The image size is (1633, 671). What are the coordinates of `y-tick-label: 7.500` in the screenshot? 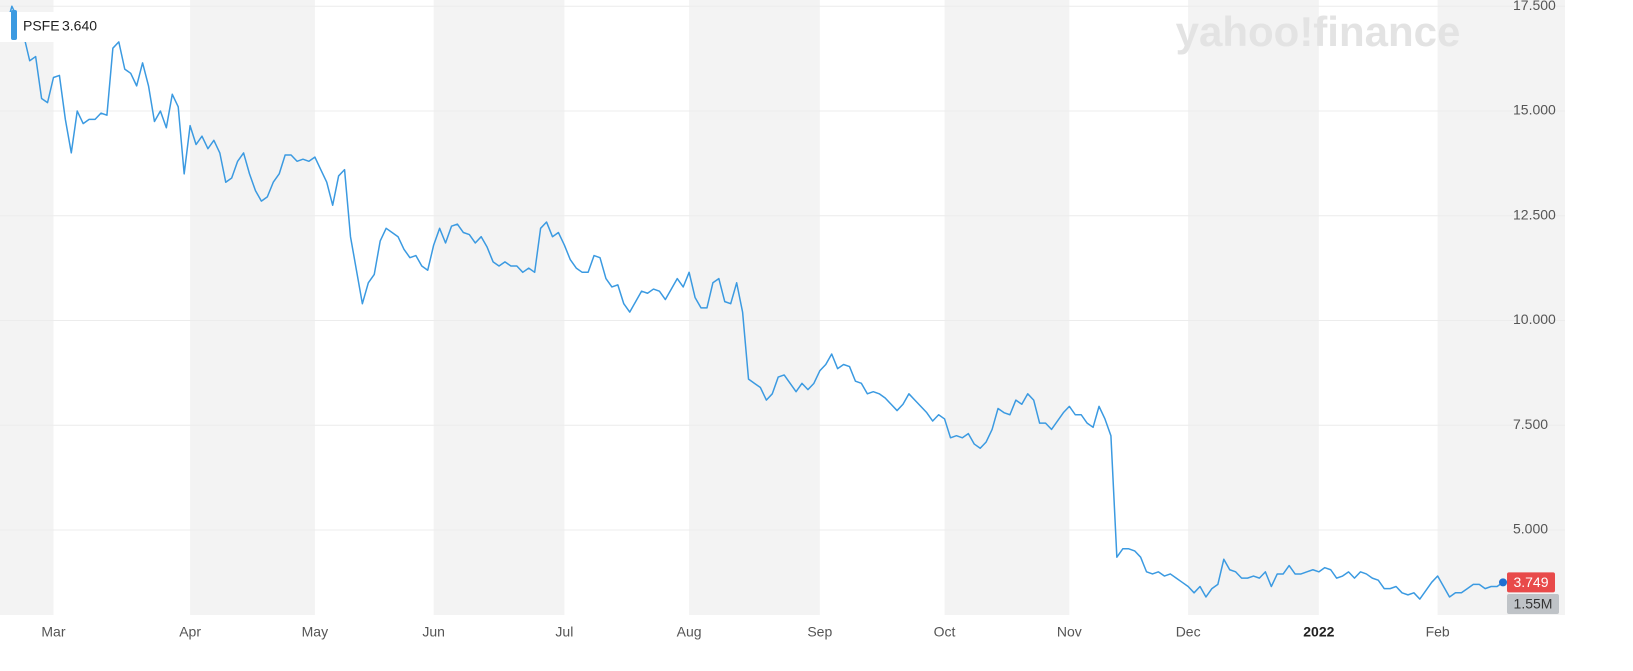 It's located at (1530, 424).